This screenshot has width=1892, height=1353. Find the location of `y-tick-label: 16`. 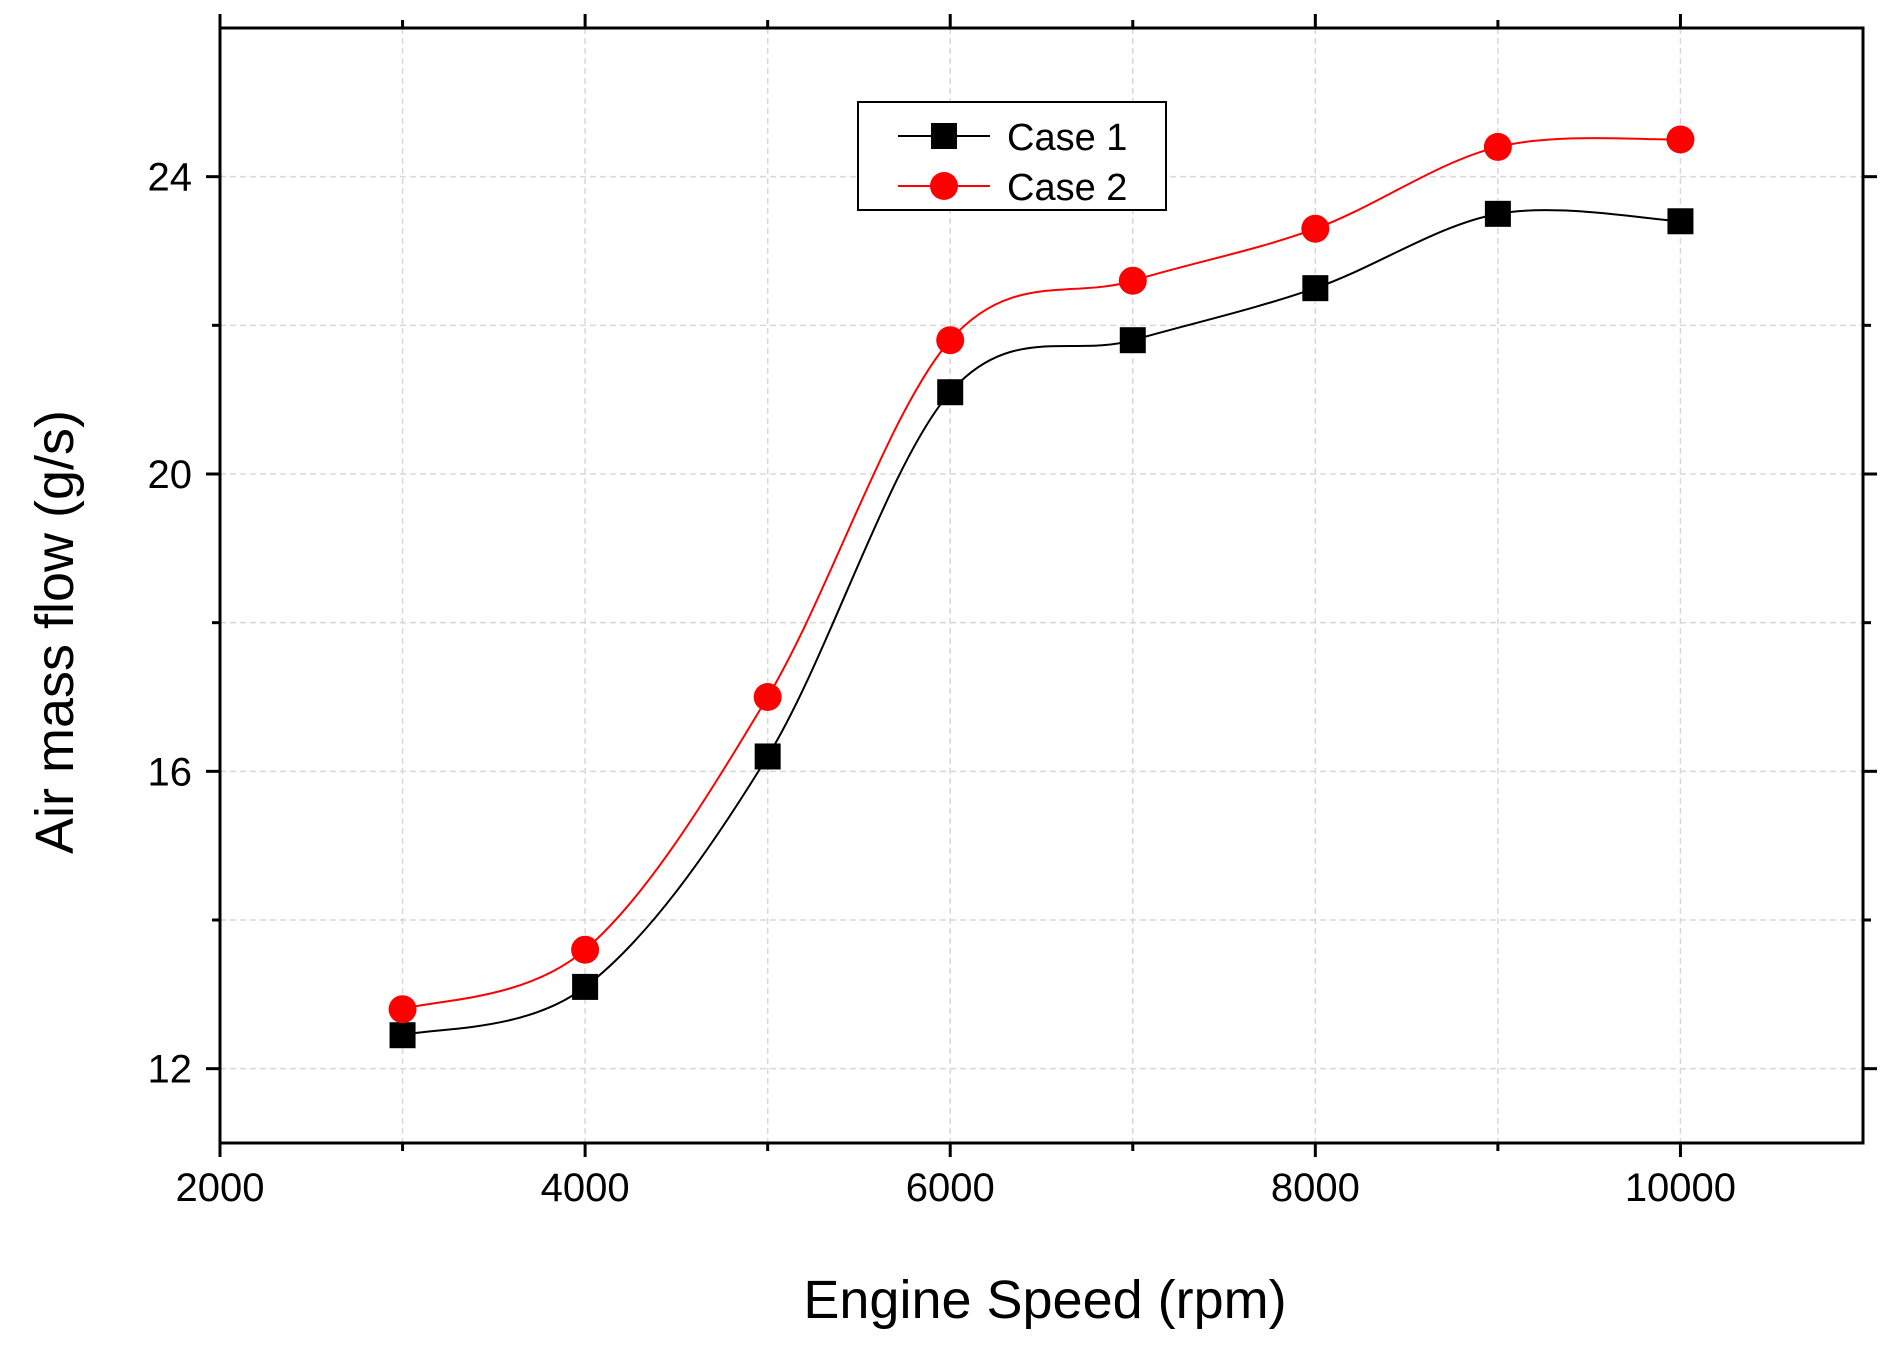

y-tick-label: 16 is located at coordinates (170, 772).